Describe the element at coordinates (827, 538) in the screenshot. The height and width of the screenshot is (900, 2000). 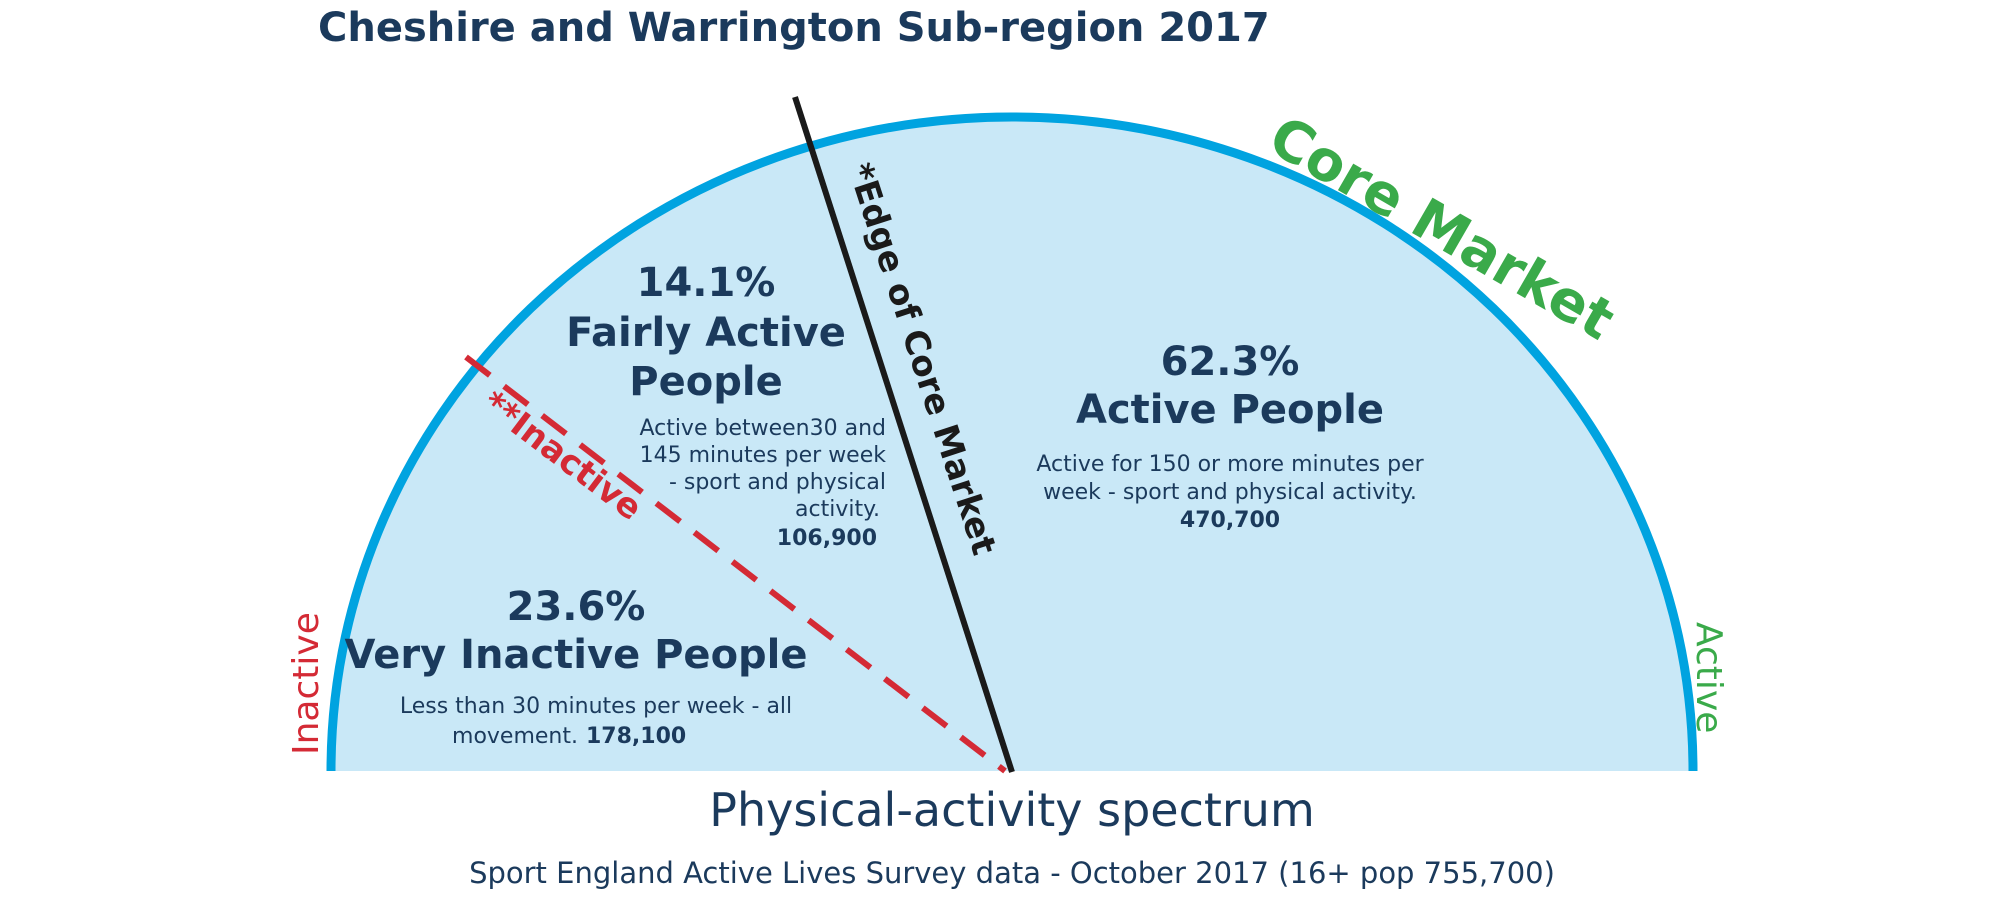
I see `fairly-active-count: 106,900` at that location.